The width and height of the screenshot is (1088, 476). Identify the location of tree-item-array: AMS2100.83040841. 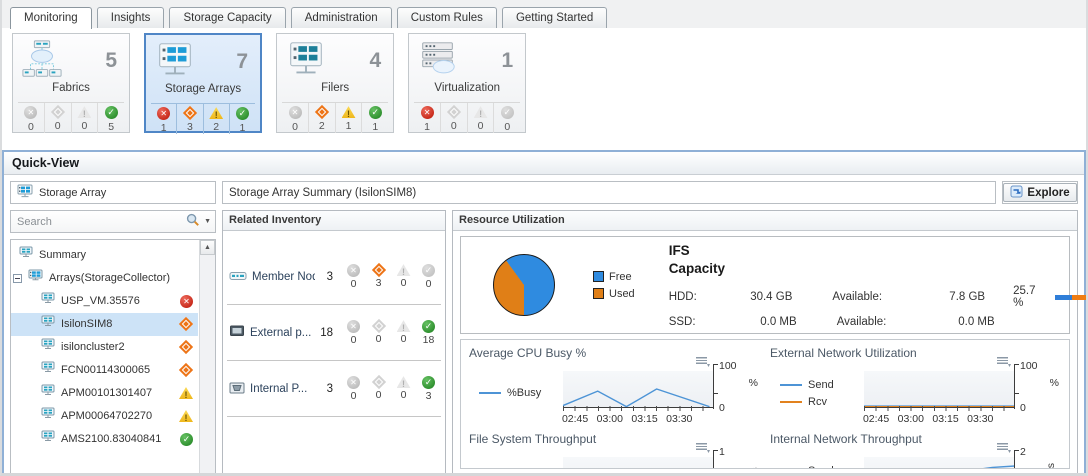
(104, 439).